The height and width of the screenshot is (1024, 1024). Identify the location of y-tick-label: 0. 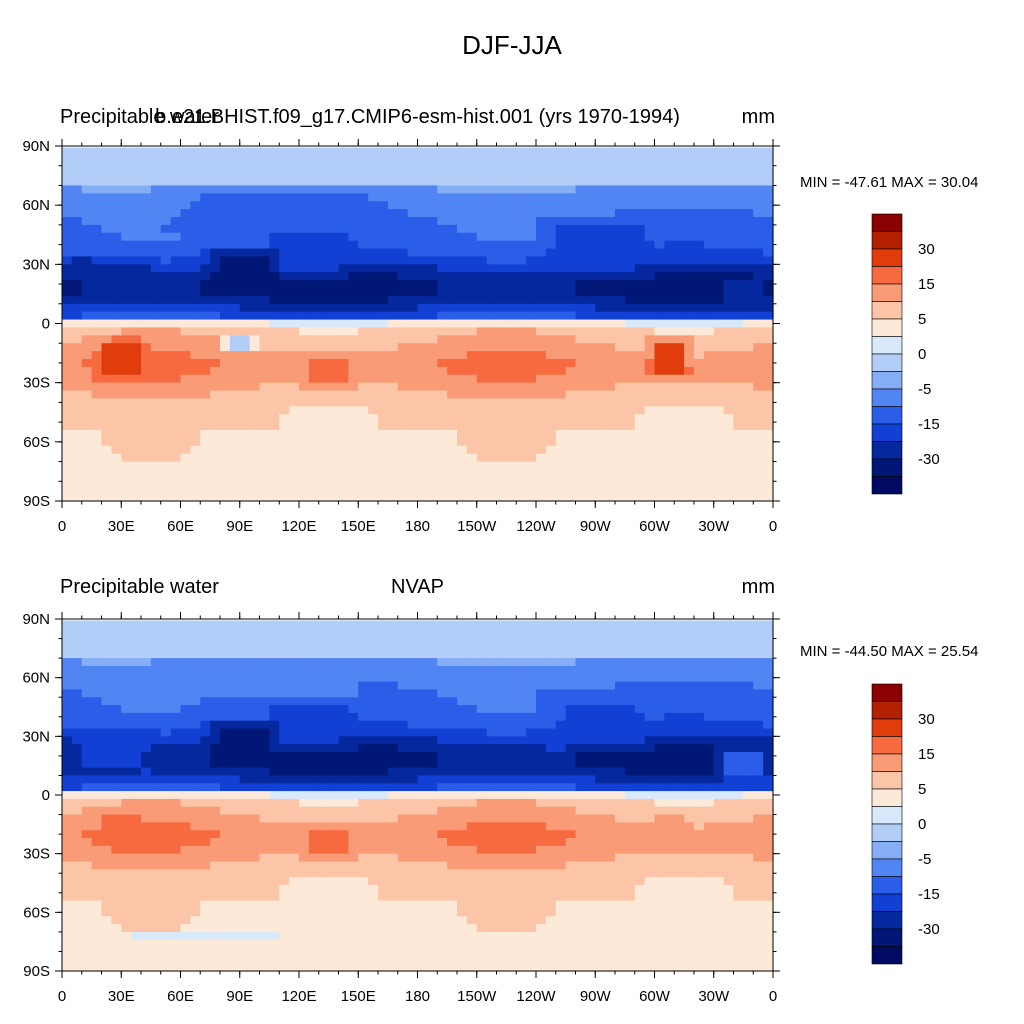
(46, 324).